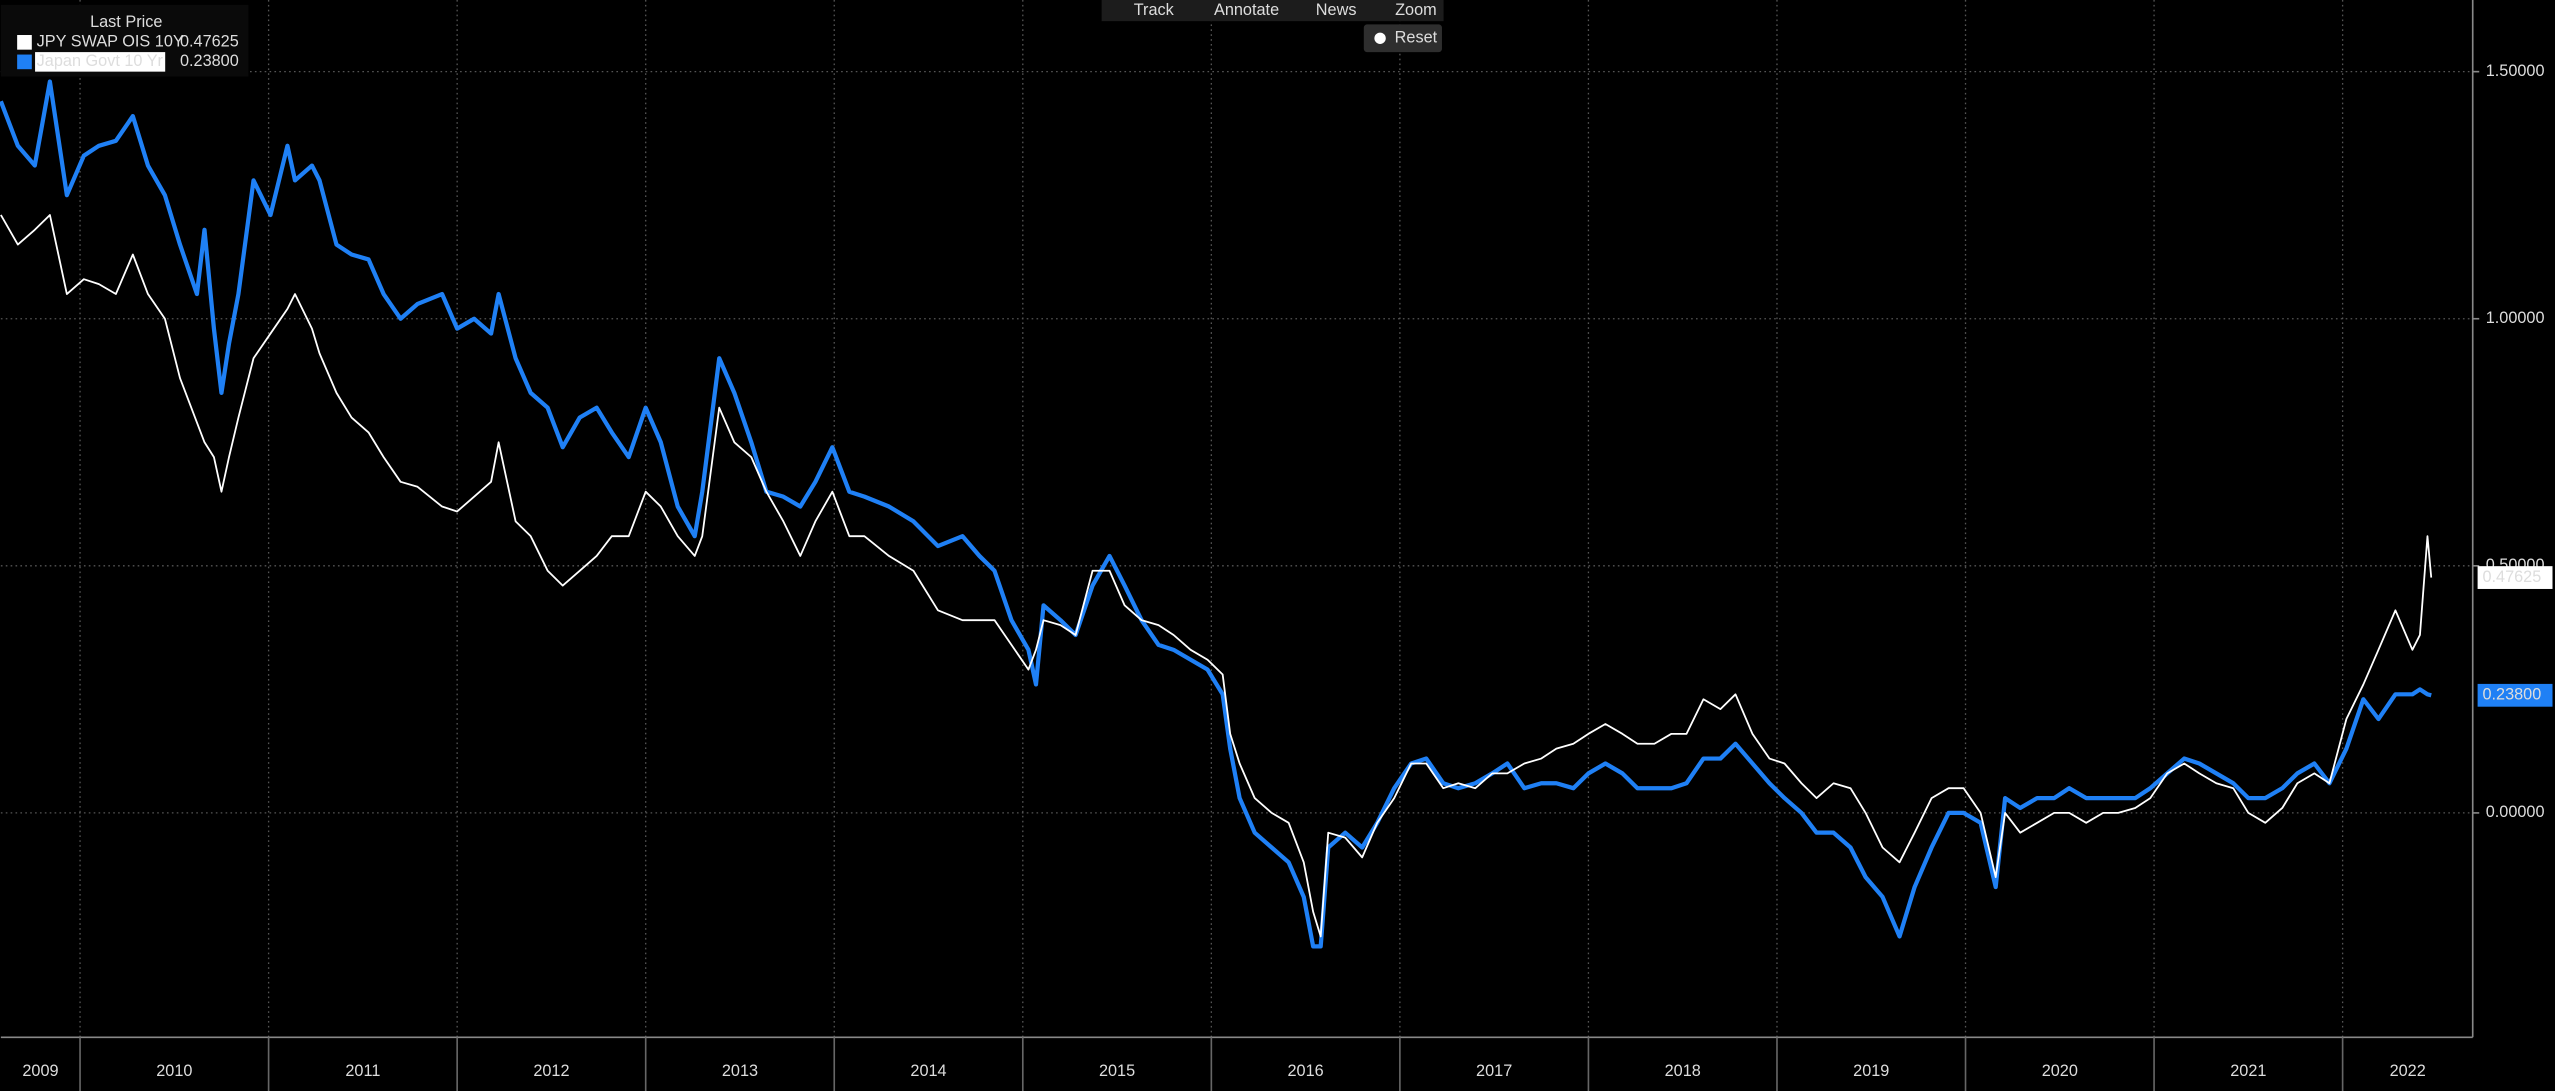 This screenshot has width=2555, height=1091. I want to click on zoom-button: Zoom, so click(1416, 10).